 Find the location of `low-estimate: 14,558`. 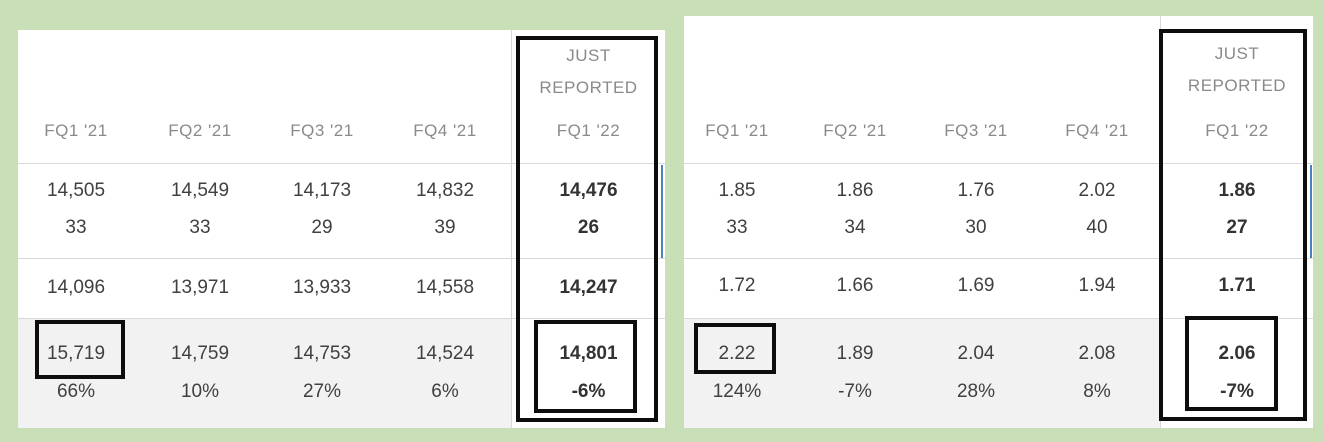

low-estimate: 14,558 is located at coordinates (445, 287).